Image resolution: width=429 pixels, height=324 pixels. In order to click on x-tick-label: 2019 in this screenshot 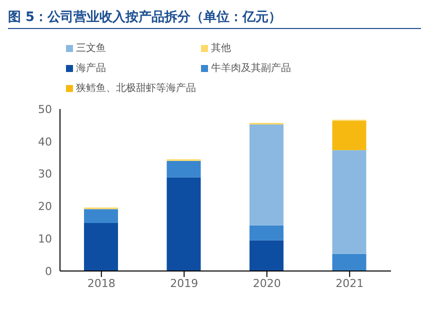, I will do `click(184, 283)`.